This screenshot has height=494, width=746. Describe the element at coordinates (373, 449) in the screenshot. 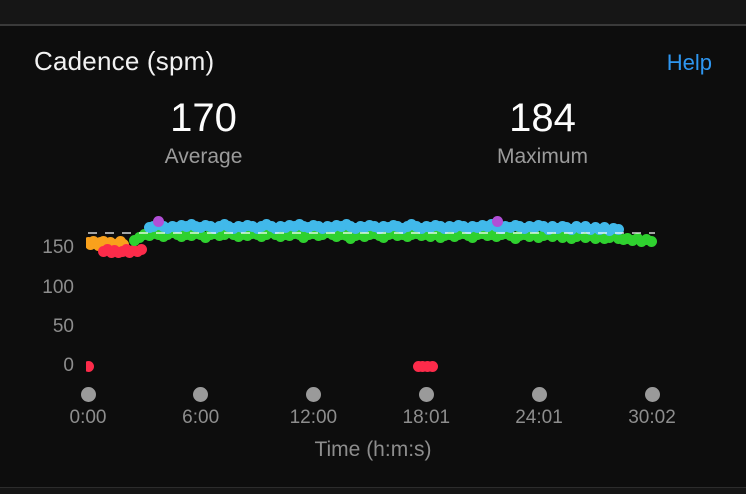

I see `x-axis-title: Time (h:m:s)` at that location.